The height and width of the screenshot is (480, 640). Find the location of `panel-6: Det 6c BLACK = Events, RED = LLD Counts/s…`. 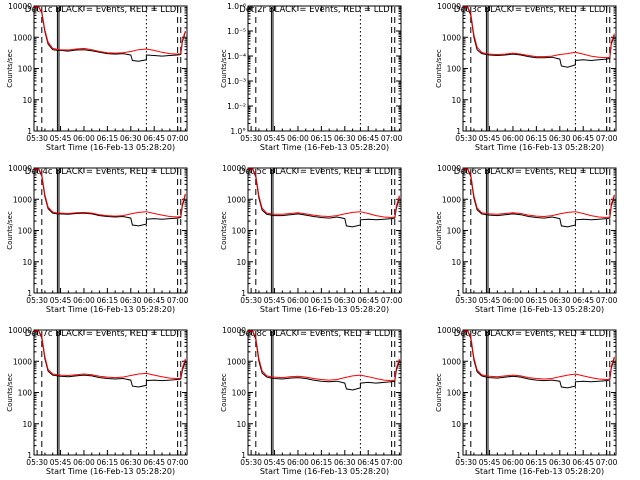

panel-6: Det 6c BLACK = Events, RED = LLD Counts/s… is located at coordinates (526, 239).